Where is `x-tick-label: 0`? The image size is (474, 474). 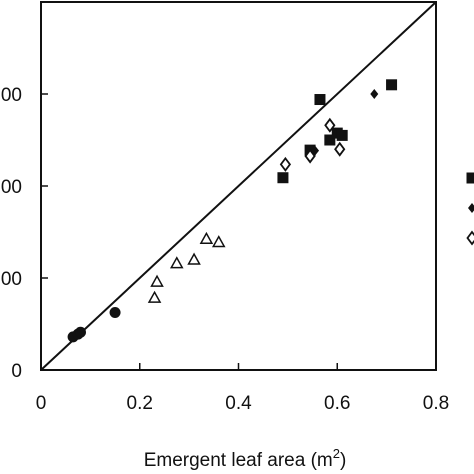 x-tick-label: 0 is located at coordinates (41, 403).